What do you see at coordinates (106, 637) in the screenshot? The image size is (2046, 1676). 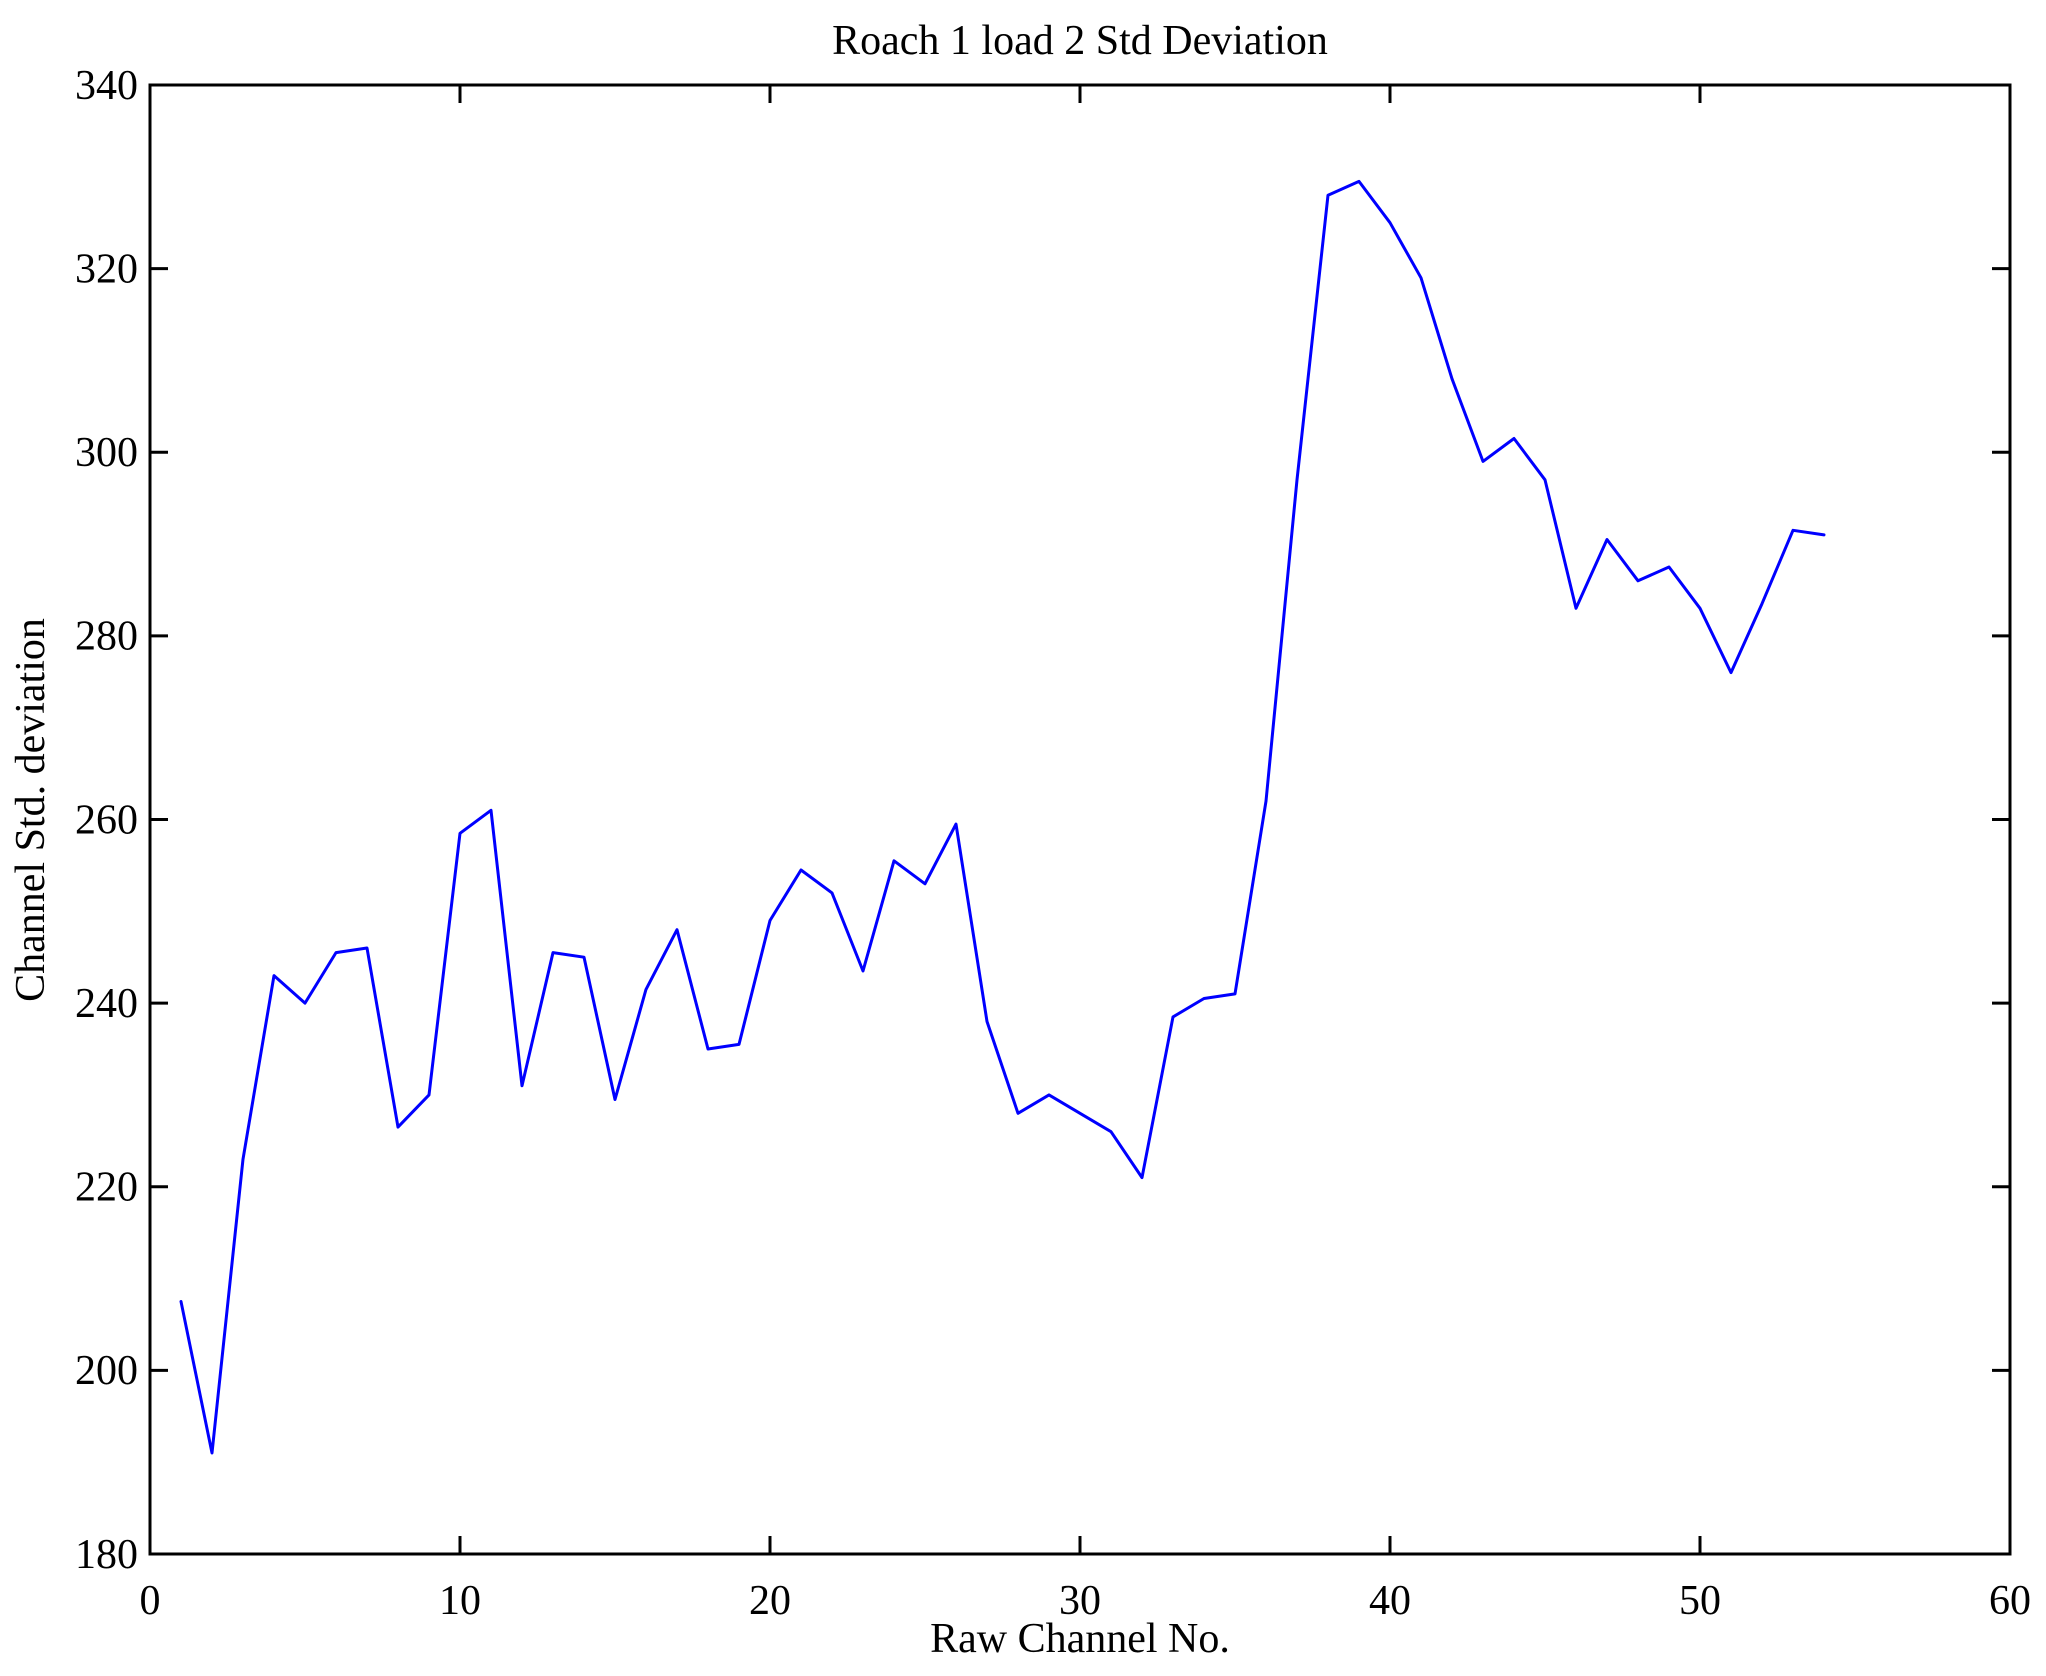 I see `y-tick-label: 280` at bounding box center [106, 637].